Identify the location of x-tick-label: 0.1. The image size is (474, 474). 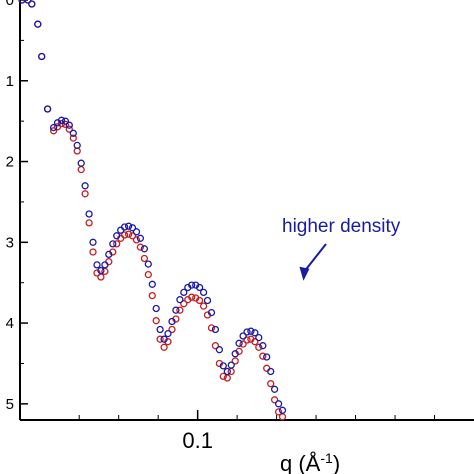
(197, 440).